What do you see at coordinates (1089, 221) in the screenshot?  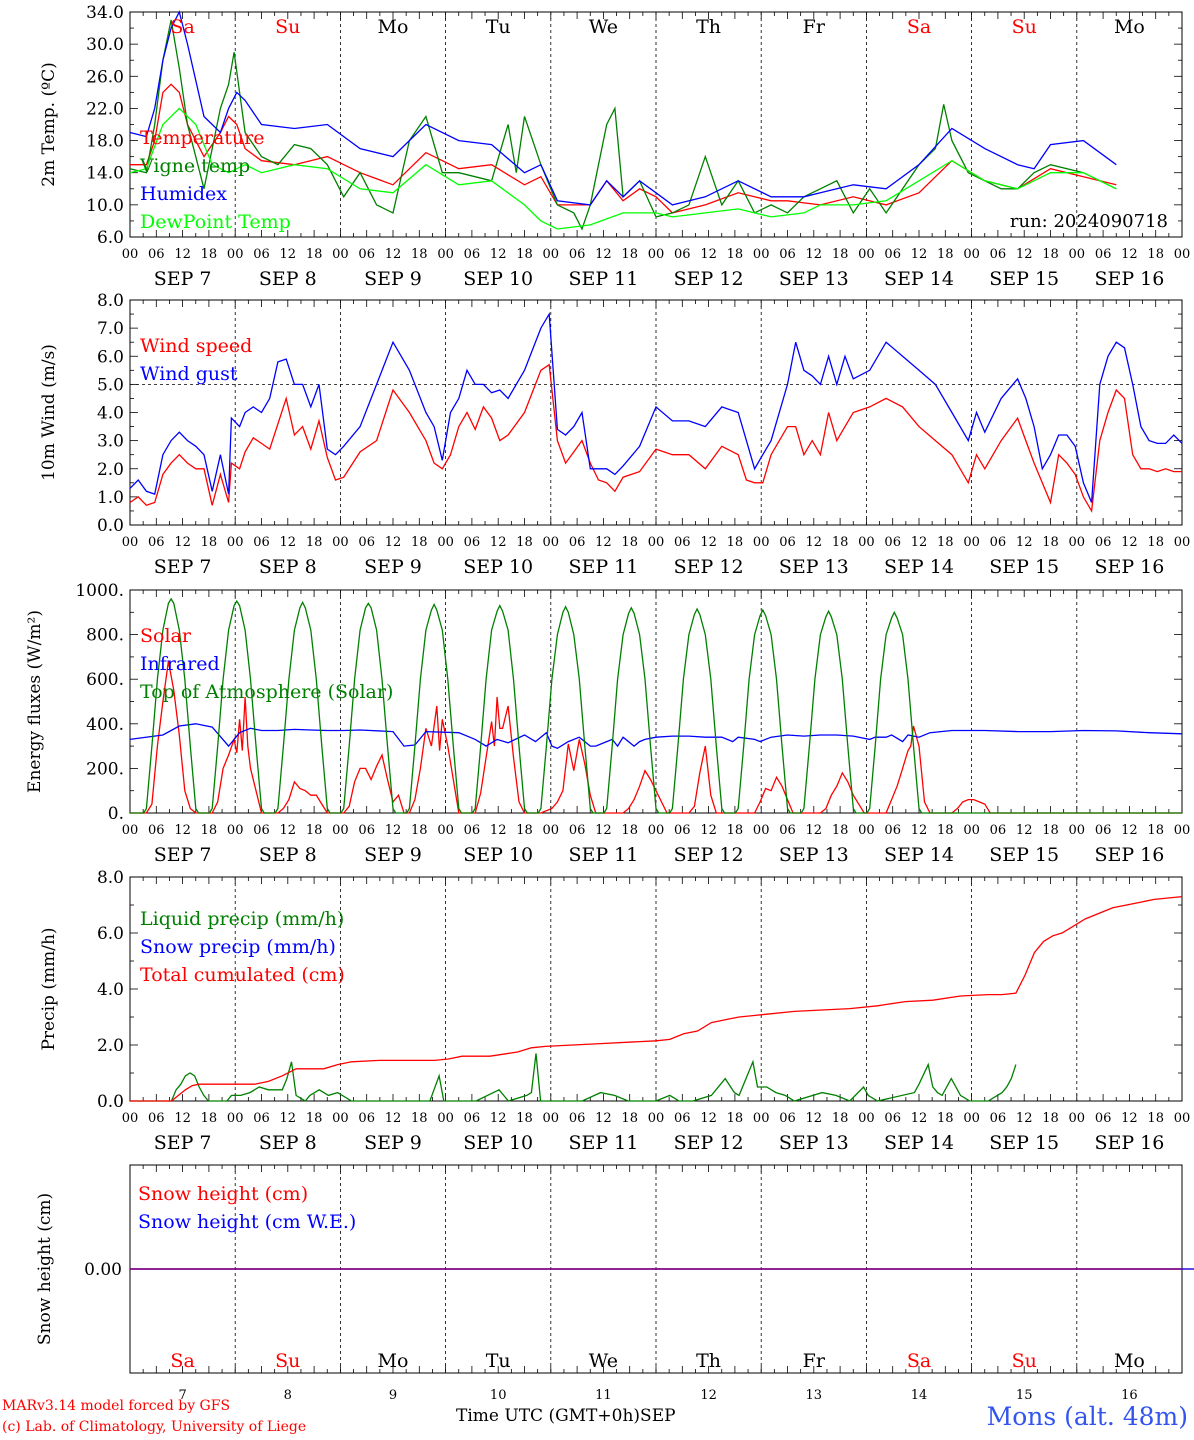 I see `run-annotation: run: 2024090718` at bounding box center [1089, 221].